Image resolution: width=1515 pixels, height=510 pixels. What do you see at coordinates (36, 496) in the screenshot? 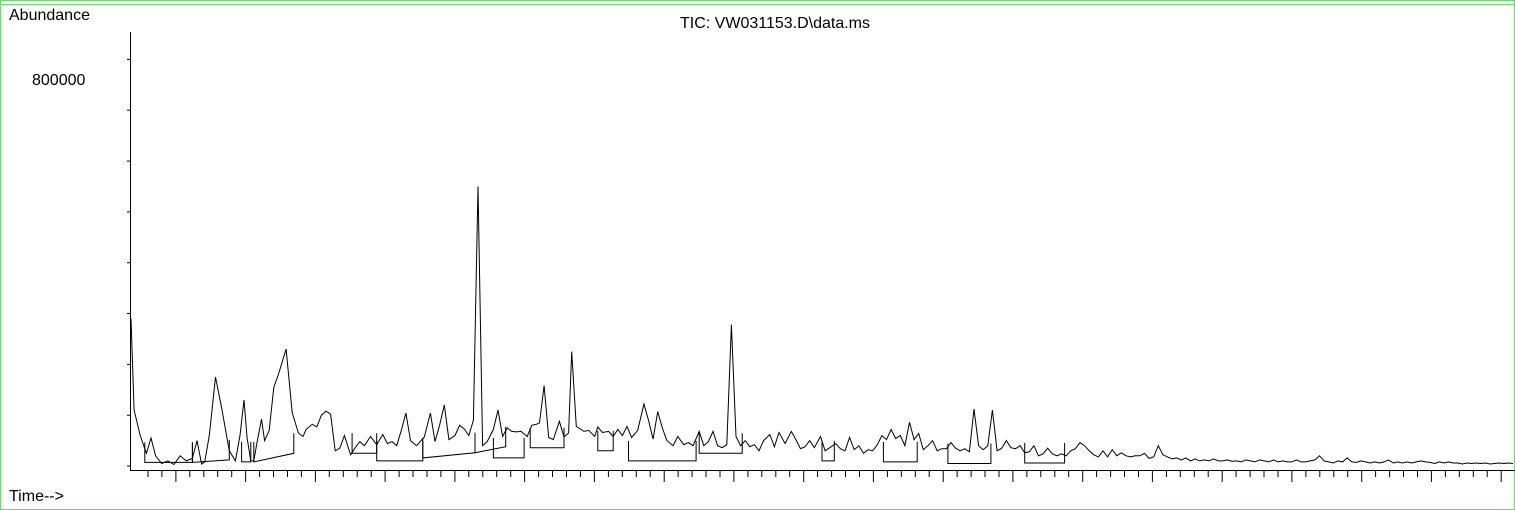
I see `x-axis-label: Time-->` at bounding box center [36, 496].